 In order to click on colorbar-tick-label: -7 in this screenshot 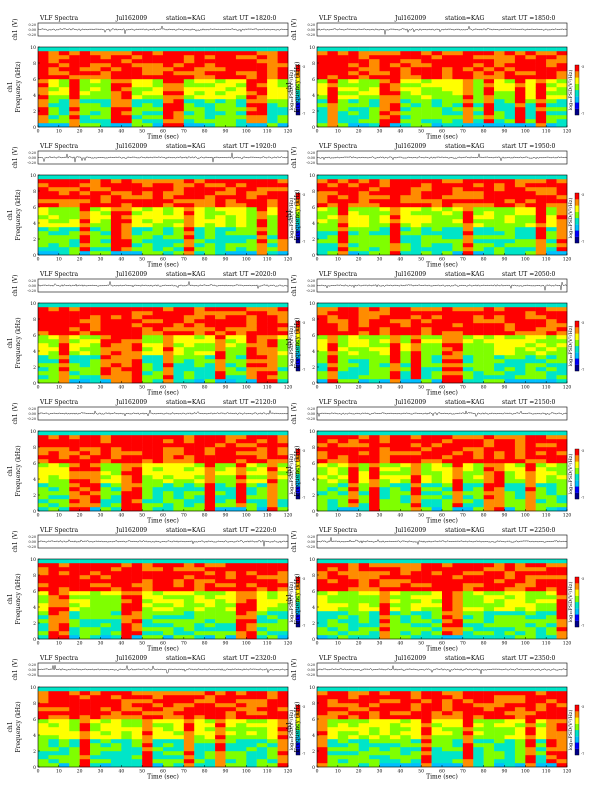, I will do `click(582, 242)`.